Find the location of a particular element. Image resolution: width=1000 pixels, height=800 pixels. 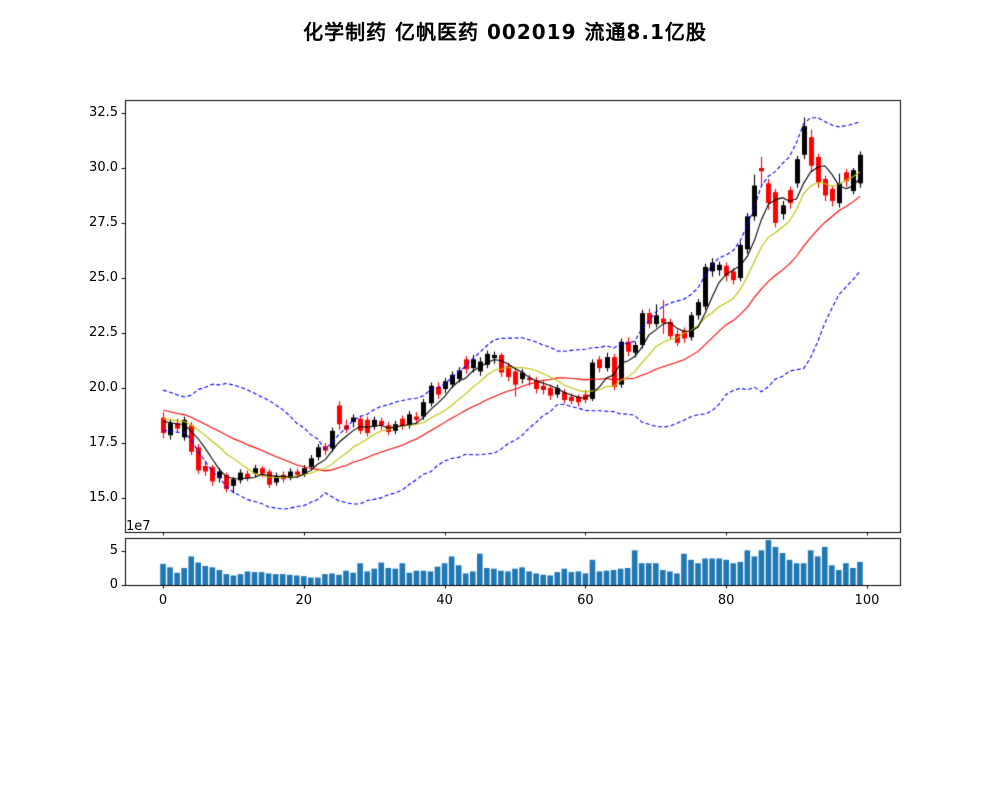

volume-y-tick-label: 5 is located at coordinates (113, 550).